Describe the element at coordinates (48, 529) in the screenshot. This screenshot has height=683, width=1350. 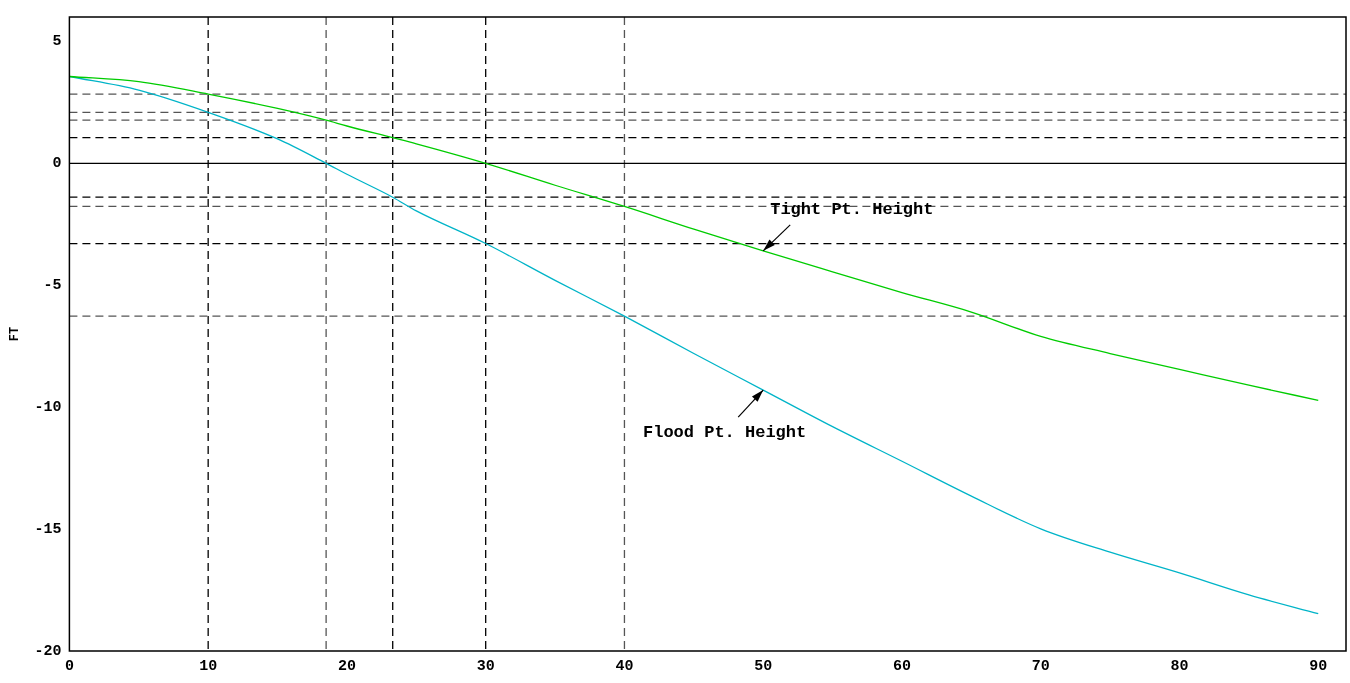
I see `y-tick-label: -15` at that location.